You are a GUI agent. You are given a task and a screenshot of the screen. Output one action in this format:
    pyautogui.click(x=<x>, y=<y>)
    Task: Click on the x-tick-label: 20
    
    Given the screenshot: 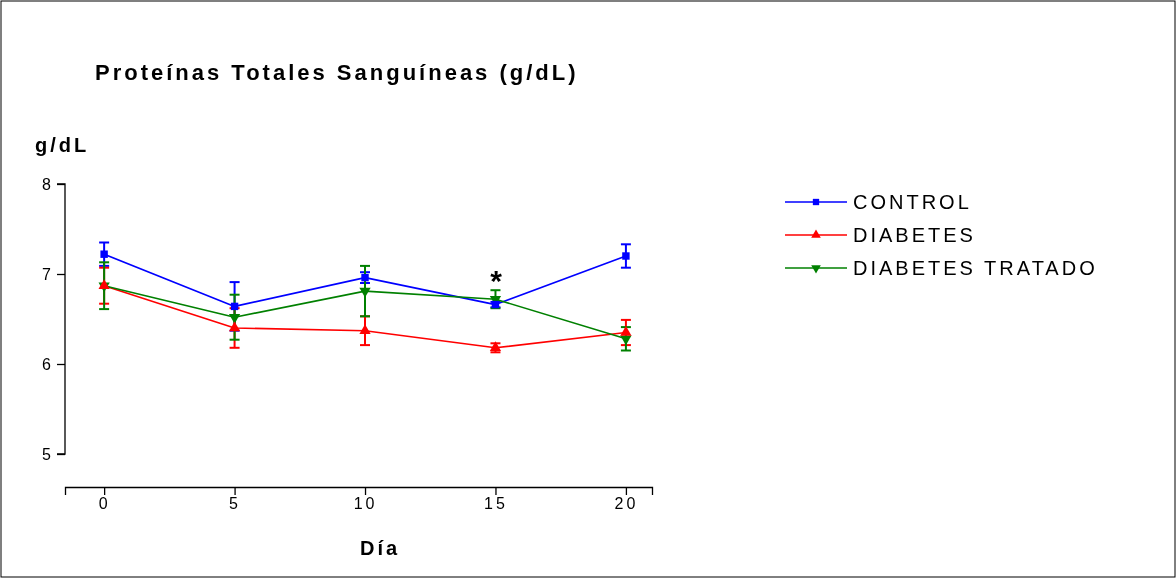 What is the action you would take?
    pyautogui.click(x=626, y=504)
    